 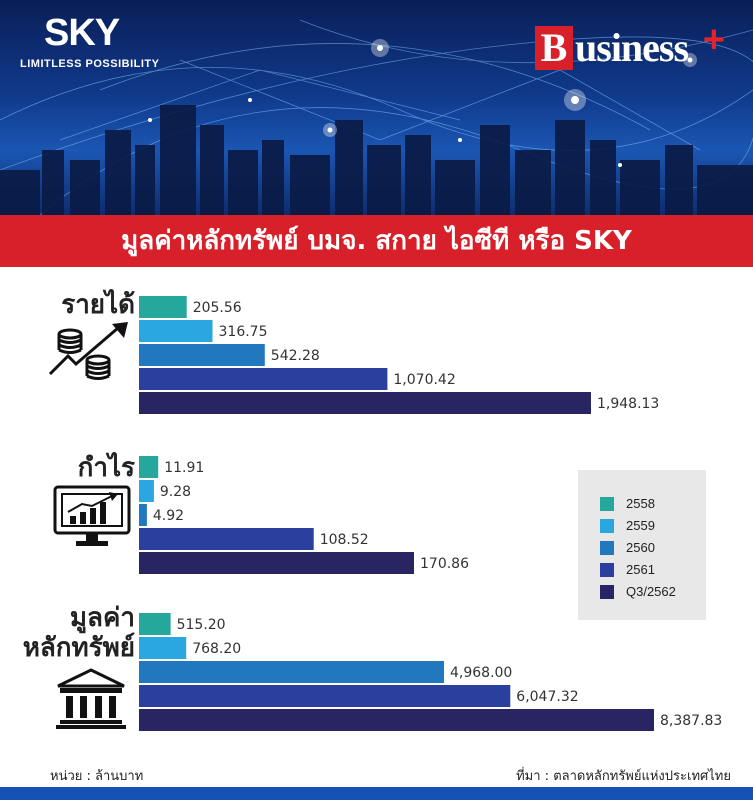 I want to click on profit-value-label: 11.91, so click(x=184, y=468).